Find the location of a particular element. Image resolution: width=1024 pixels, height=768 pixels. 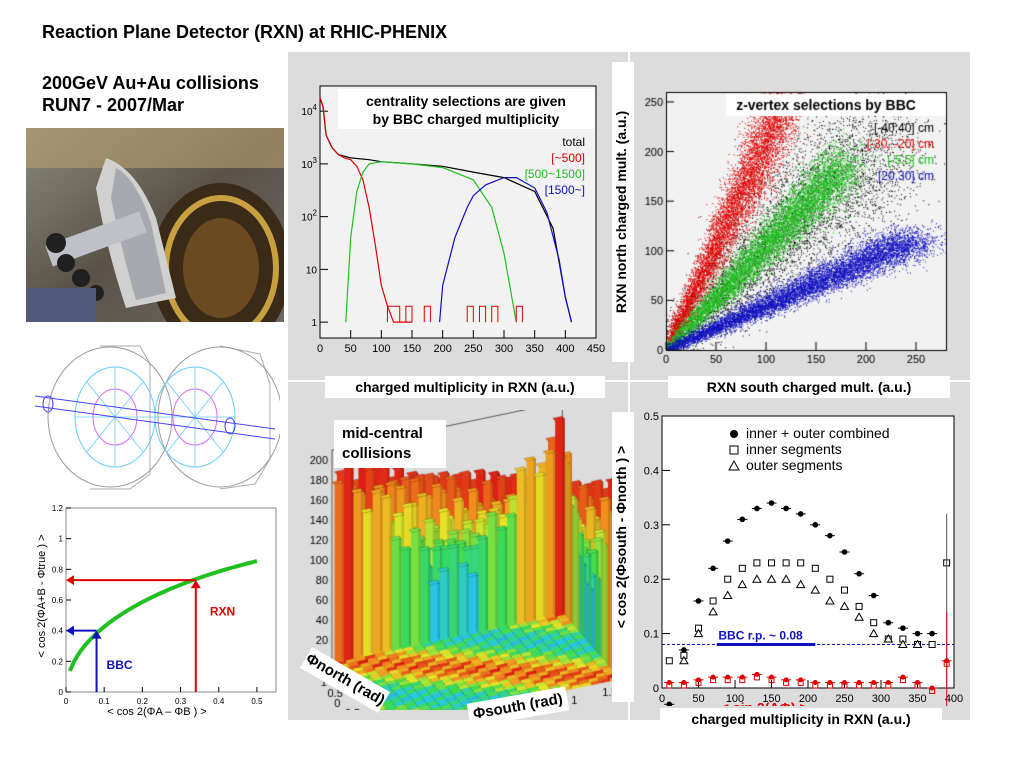

centrality-legend-3: [1500~] is located at coordinates (565, 190).